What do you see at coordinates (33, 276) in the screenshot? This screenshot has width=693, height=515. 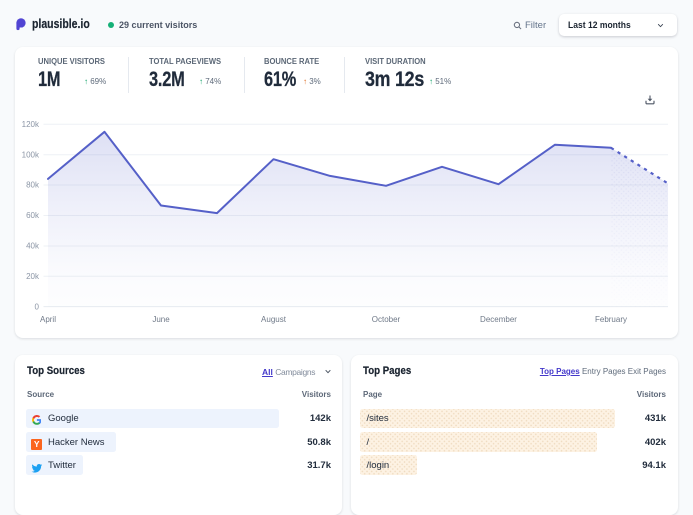 I see `svg-text: 20k` at bounding box center [33, 276].